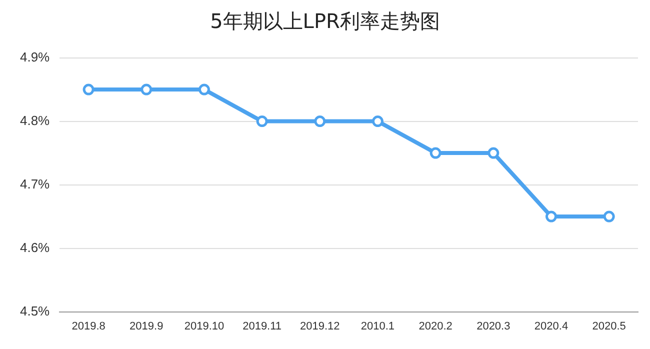  What do you see at coordinates (493, 326) in the screenshot?
I see `x-tick-label: 2020.3` at bounding box center [493, 326].